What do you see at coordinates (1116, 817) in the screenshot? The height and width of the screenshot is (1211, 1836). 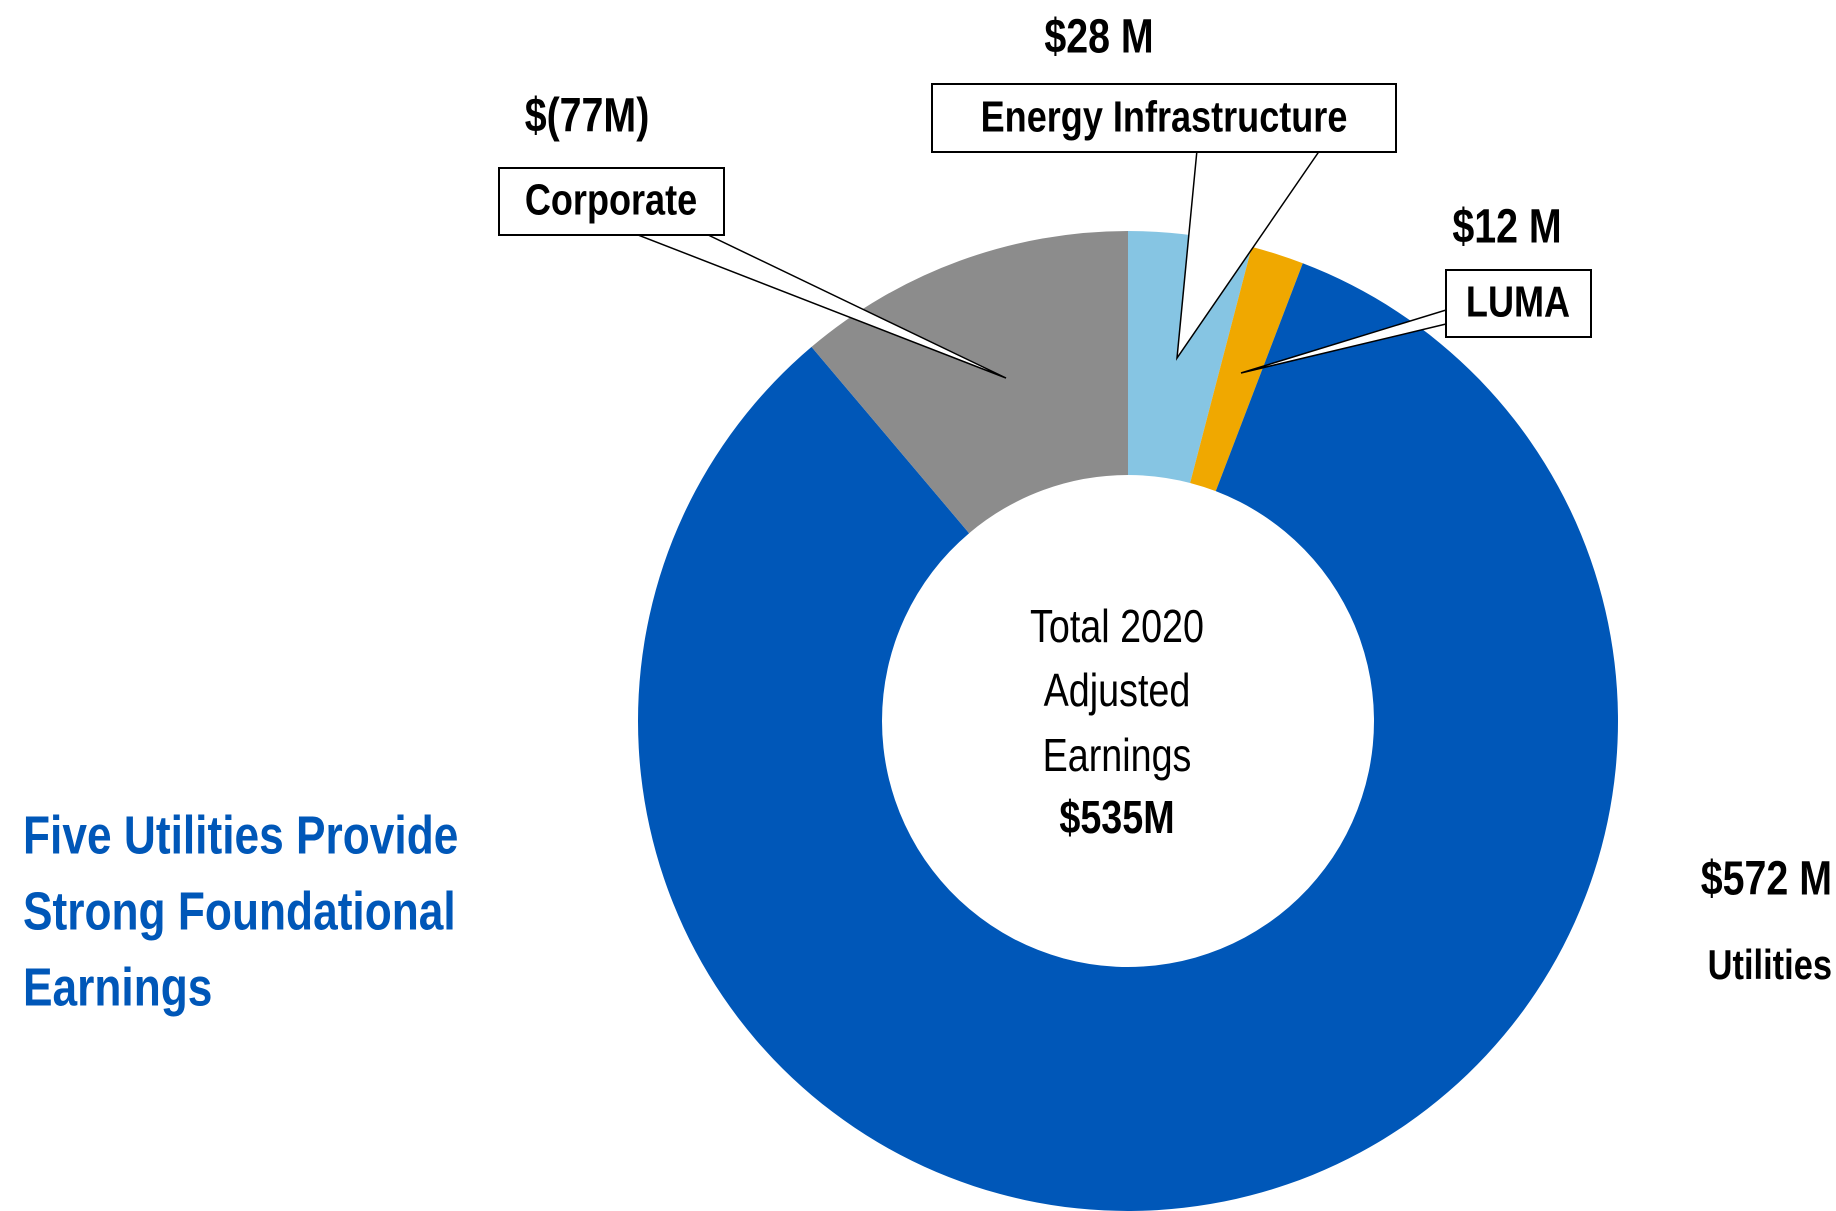 I see `center-text: $535M` at bounding box center [1116, 817].